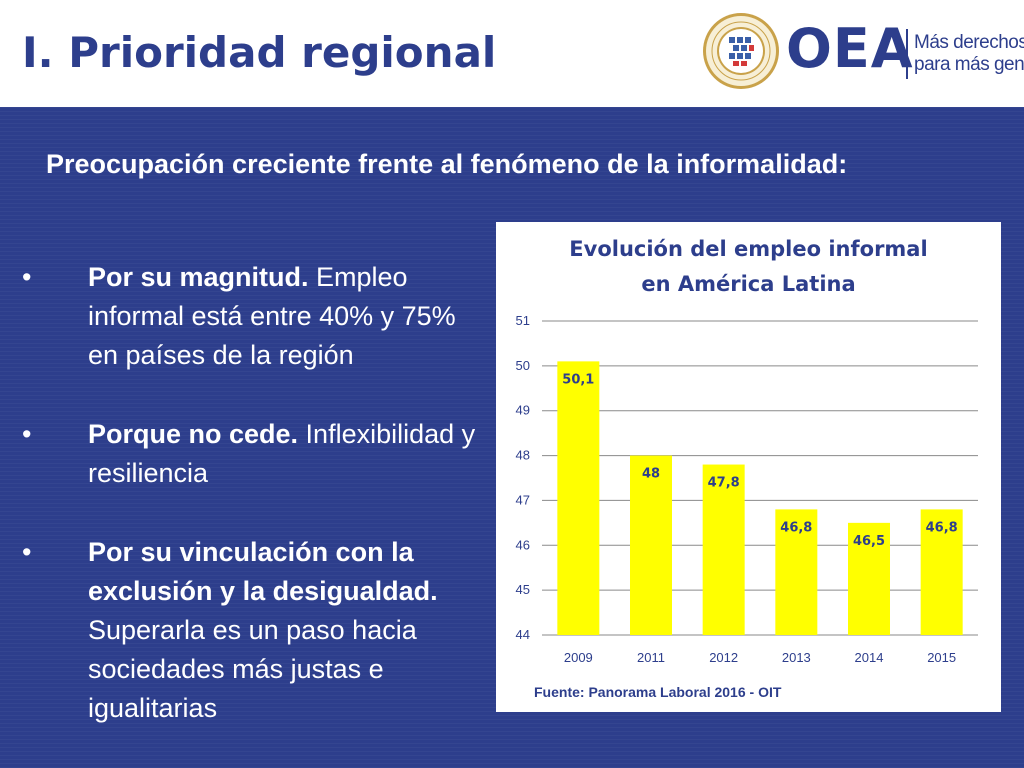  I want to click on y-tick-label: 50, so click(523, 365).